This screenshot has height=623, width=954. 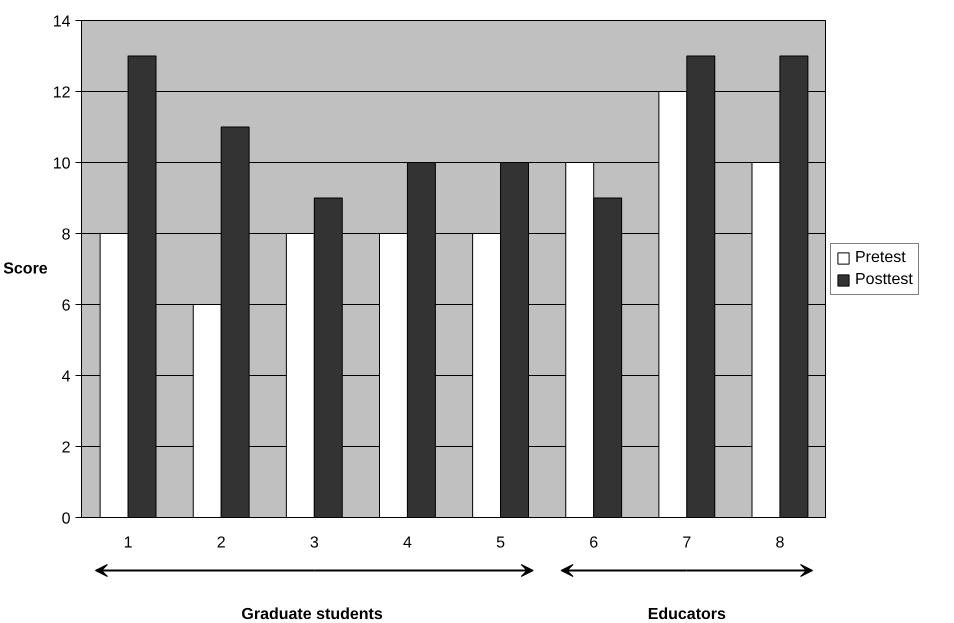 What do you see at coordinates (61, 22) in the screenshot?
I see `y-tick-label: 14` at bounding box center [61, 22].